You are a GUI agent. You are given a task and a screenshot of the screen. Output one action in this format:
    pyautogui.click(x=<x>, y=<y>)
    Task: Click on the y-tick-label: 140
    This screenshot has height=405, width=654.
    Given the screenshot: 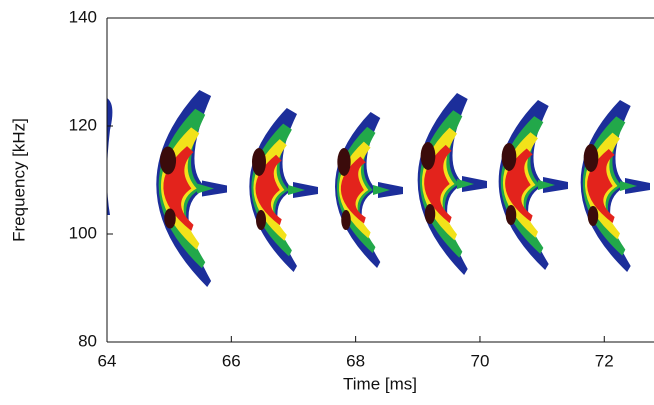 What is the action you would take?
    pyautogui.click(x=83, y=16)
    